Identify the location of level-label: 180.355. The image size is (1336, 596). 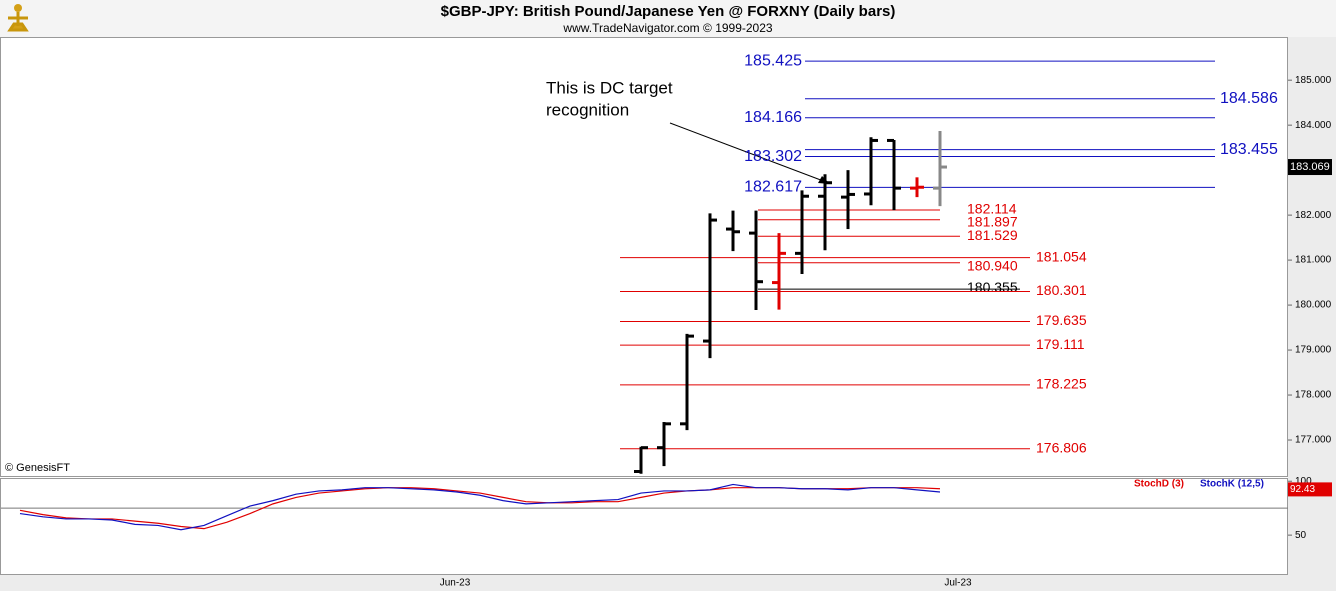
(992, 287).